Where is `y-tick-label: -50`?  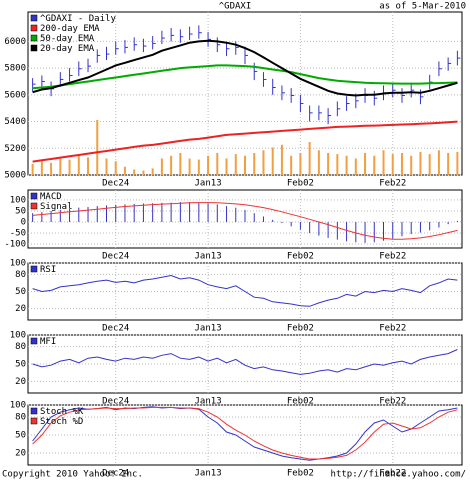
y-tick-label: -50 is located at coordinates (18, 234).